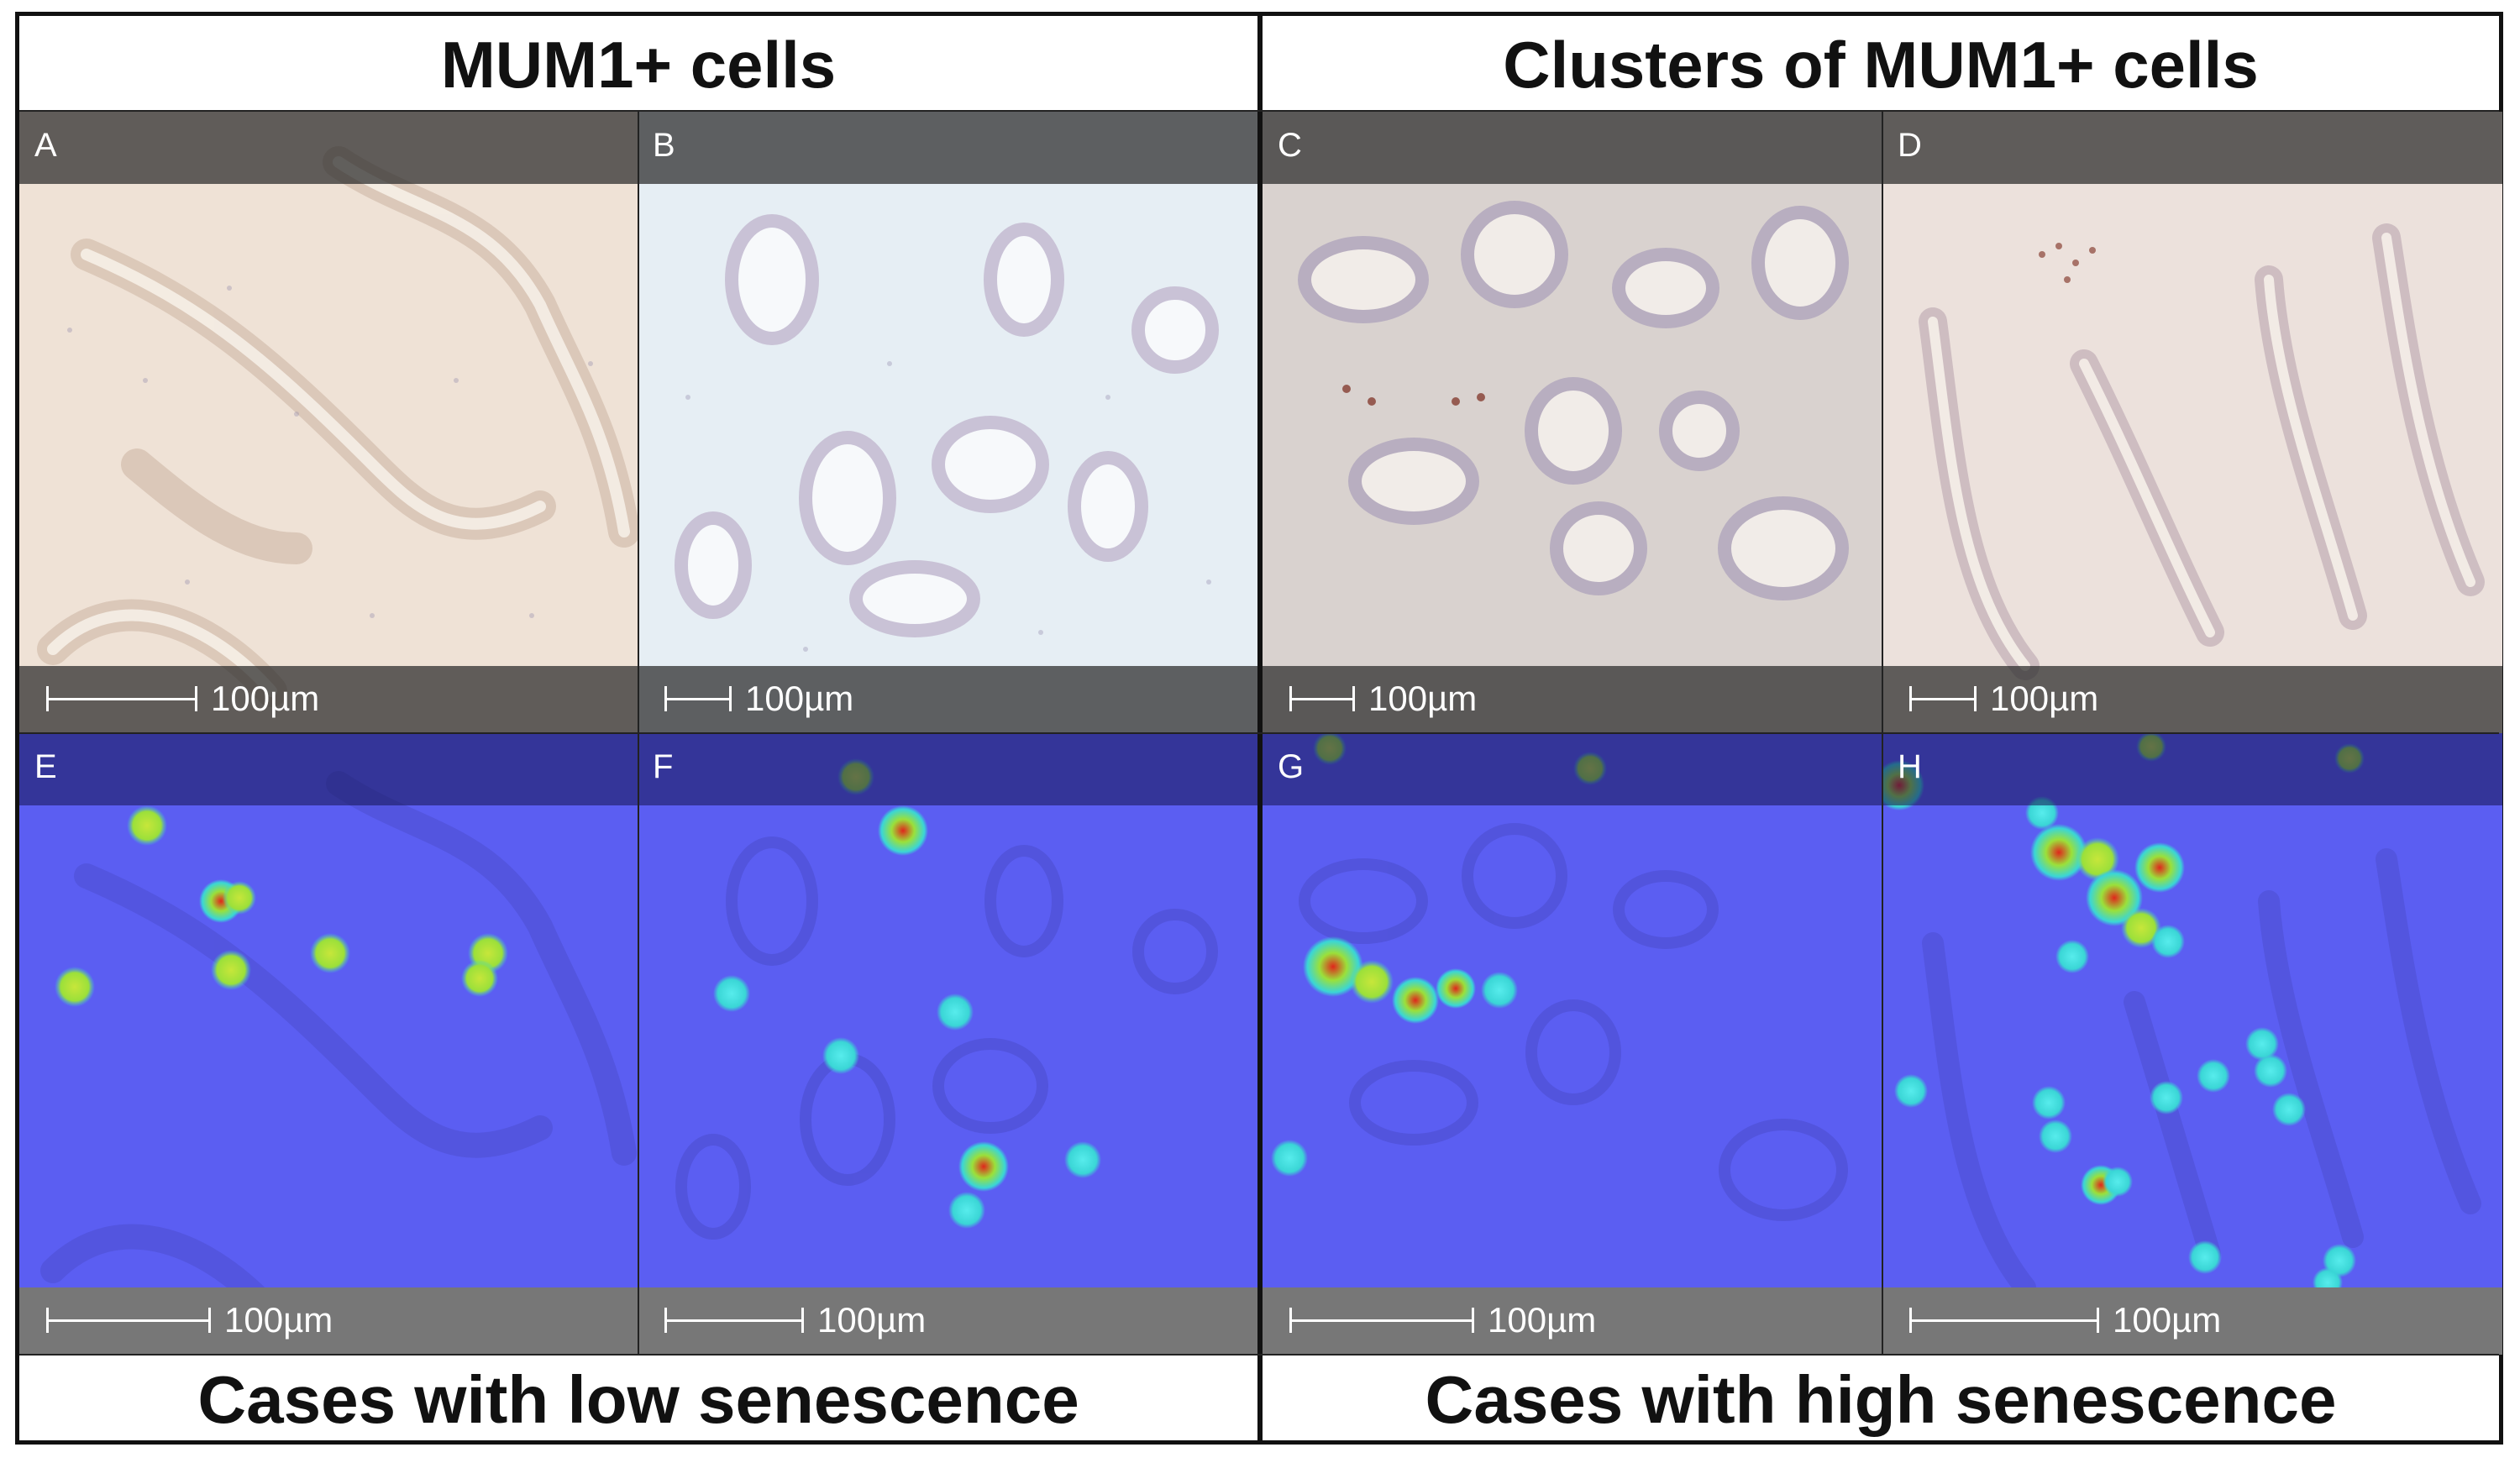  What do you see at coordinates (1882, 733) in the screenshot?
I see `right-column-separator` at bounding box center [1882, 733].